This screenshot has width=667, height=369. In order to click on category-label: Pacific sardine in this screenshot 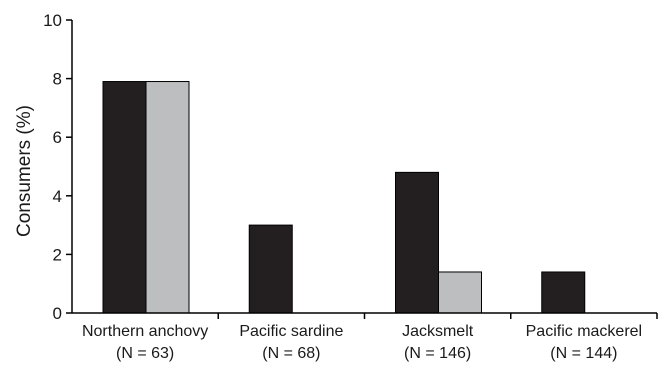, I will do `click(291, 331)`.